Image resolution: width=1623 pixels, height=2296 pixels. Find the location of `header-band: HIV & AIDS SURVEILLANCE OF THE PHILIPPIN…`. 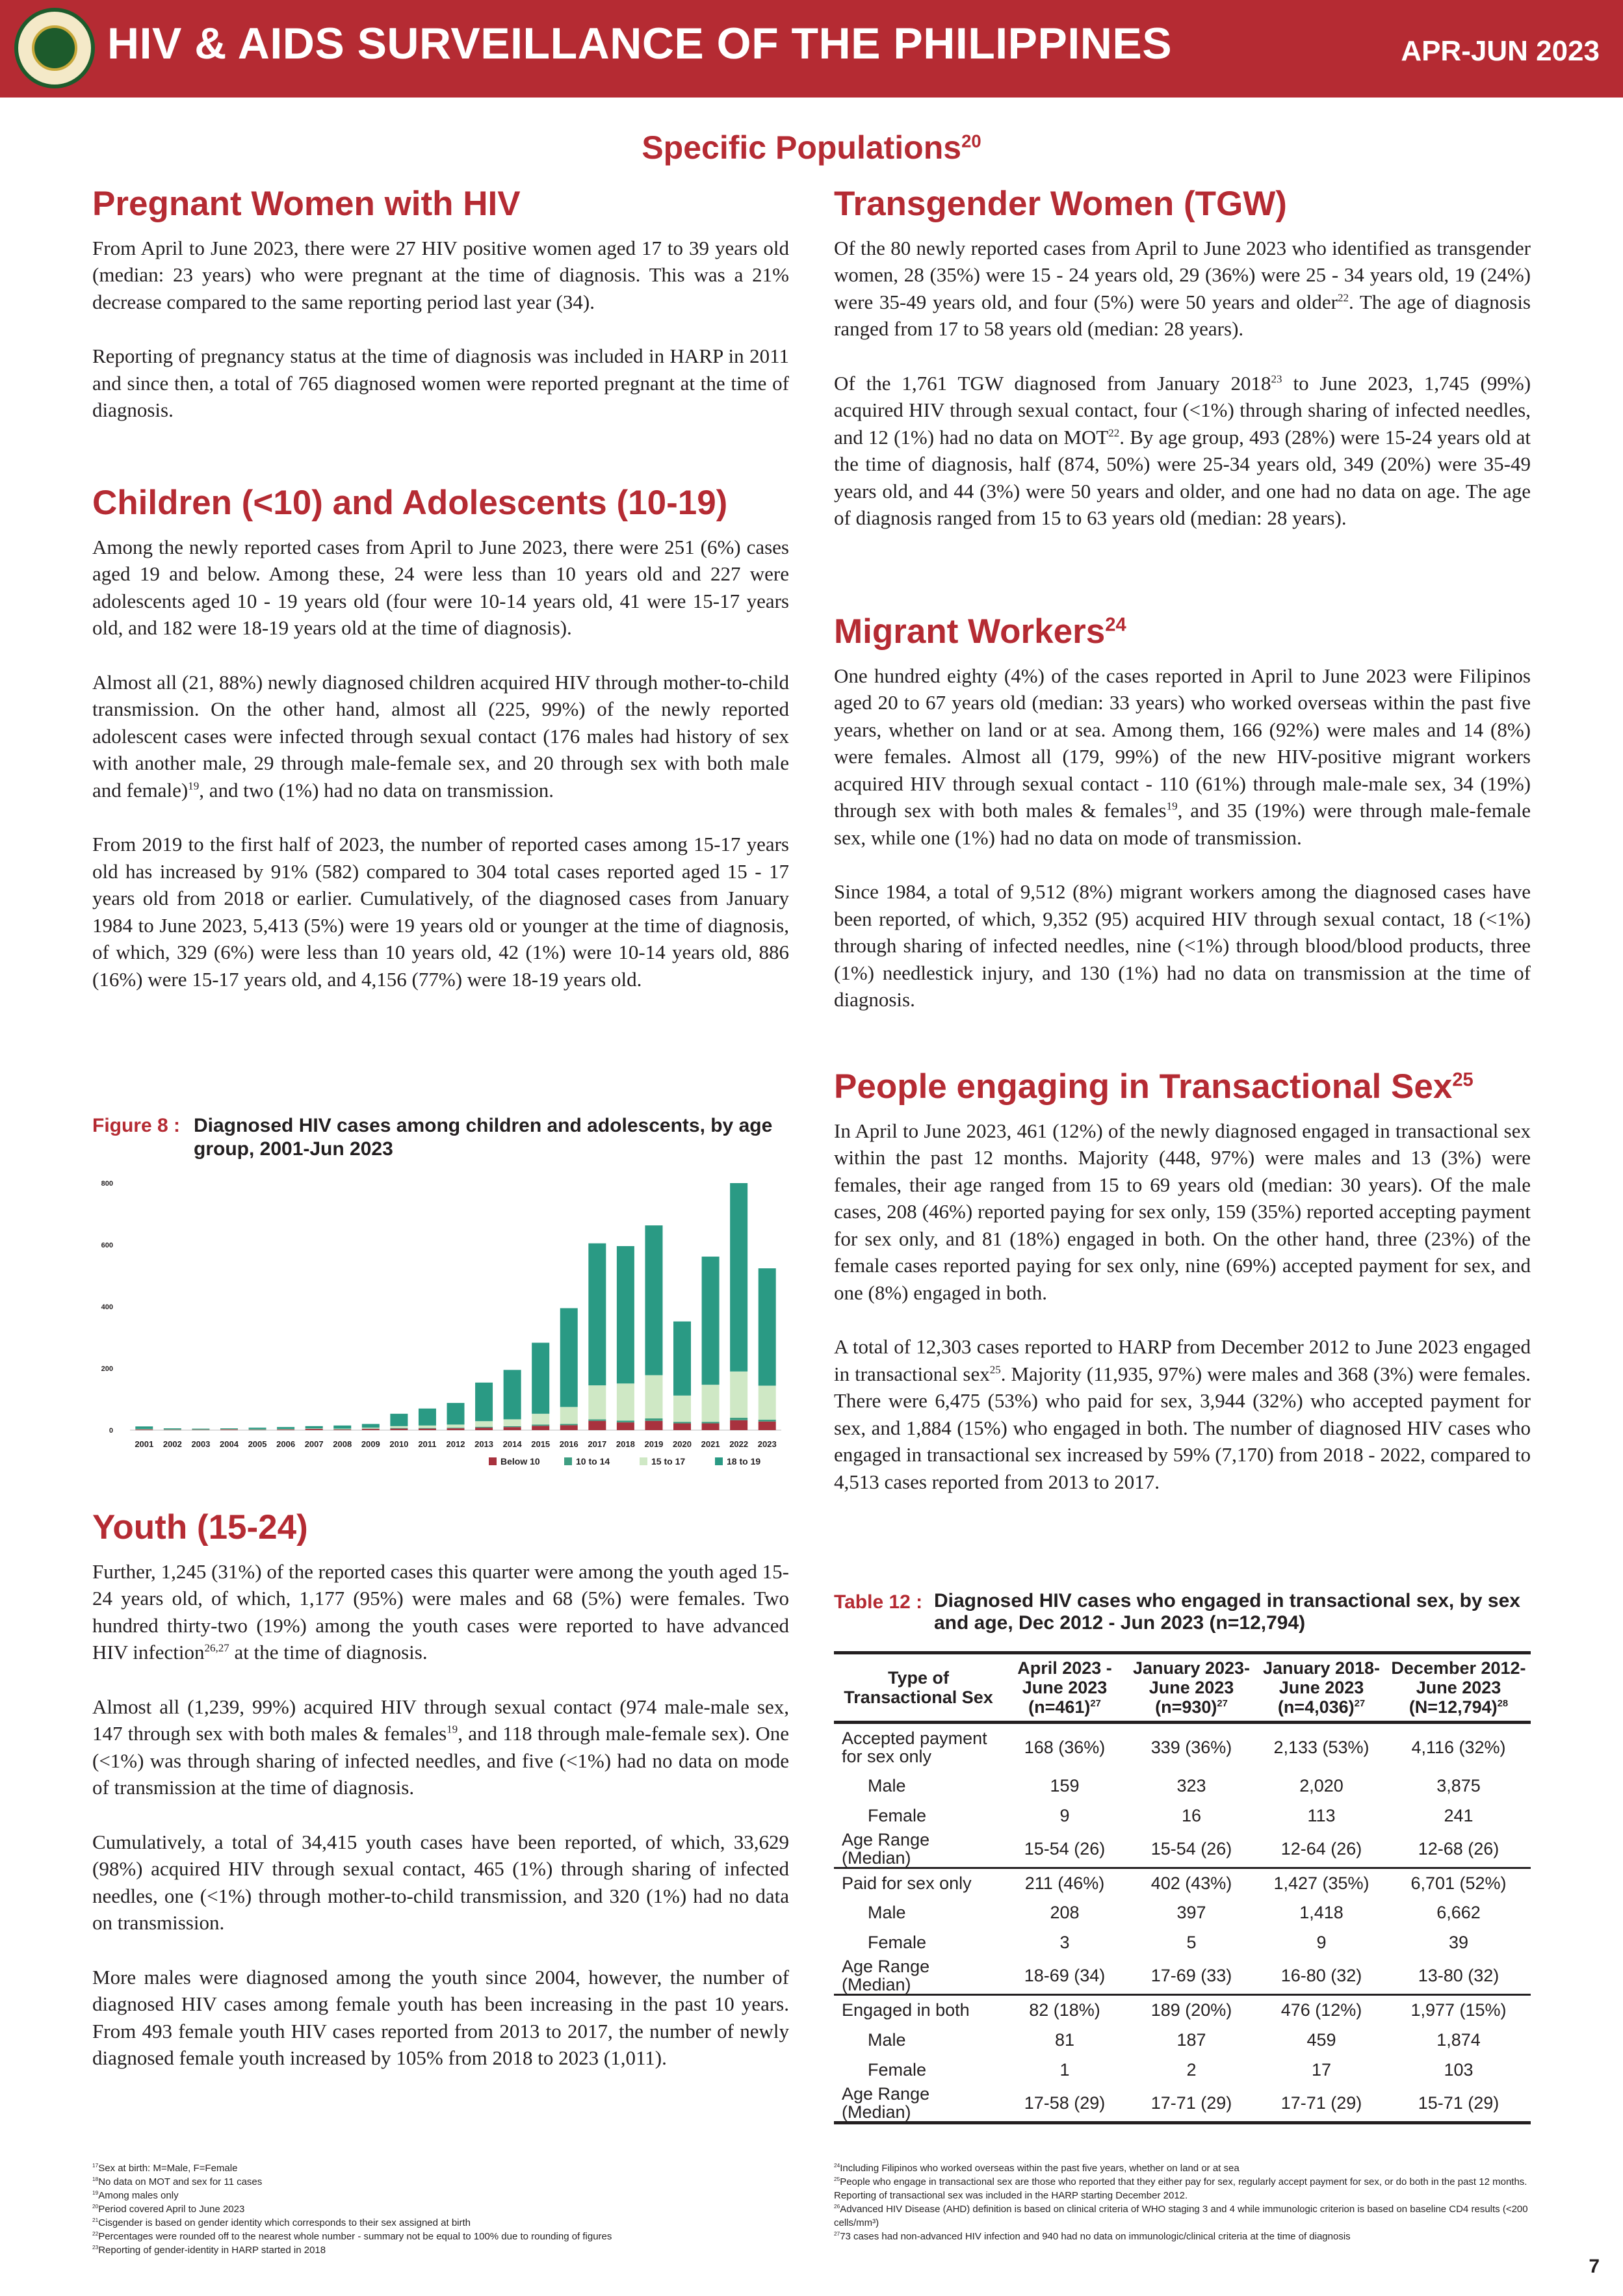

header-band: HIV & AIDS SURVEILLANCE OF THE PHILIPPIN… is located at coordinates (811, 49).